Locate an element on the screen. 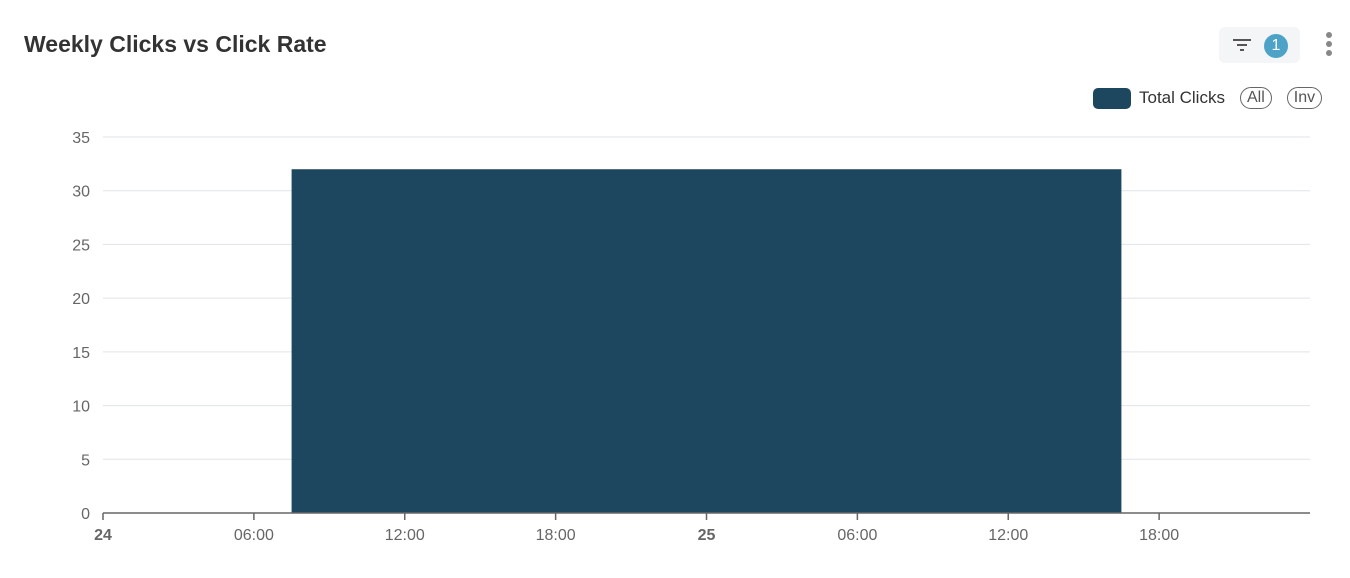 Image resolution: width=1350 pixels, height=578 pixels. filter-button: 1 is located at coordinates (1259, 45).